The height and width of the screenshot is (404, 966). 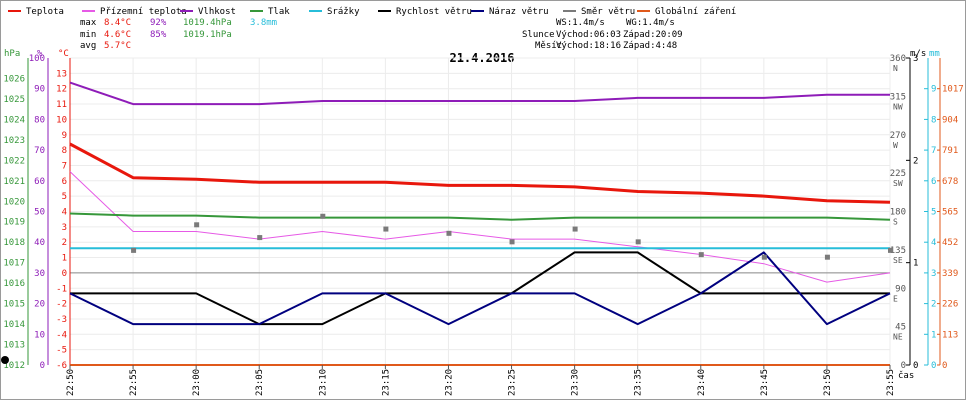 What do you see at coordinates (898, 174) in the screenshot?
I see `wind-direction-tick-label: 225` at bounding box center [898, 174].